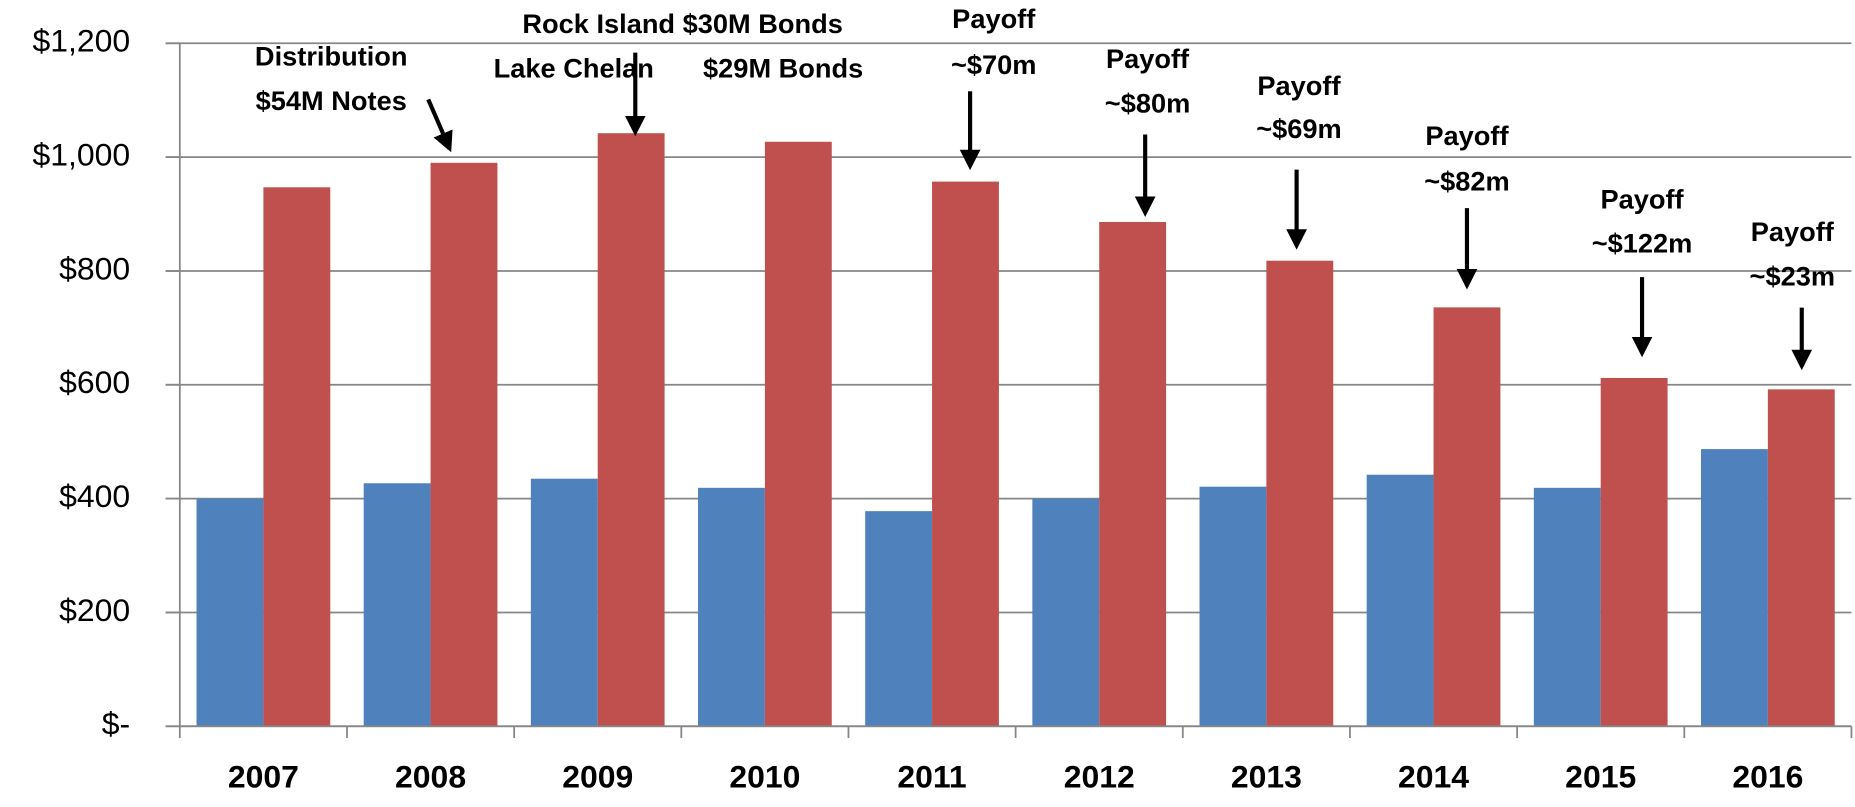 The height and width of the screenshot is (807, 1855). I want to click on y-tick-label: $600, so click(94, 382).